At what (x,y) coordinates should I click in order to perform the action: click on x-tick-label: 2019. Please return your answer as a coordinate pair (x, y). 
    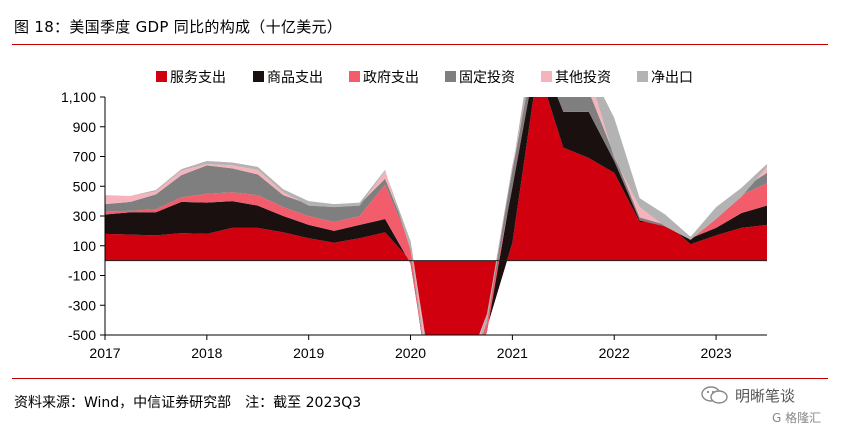
    Looking at the image, I should click on (308, 353).